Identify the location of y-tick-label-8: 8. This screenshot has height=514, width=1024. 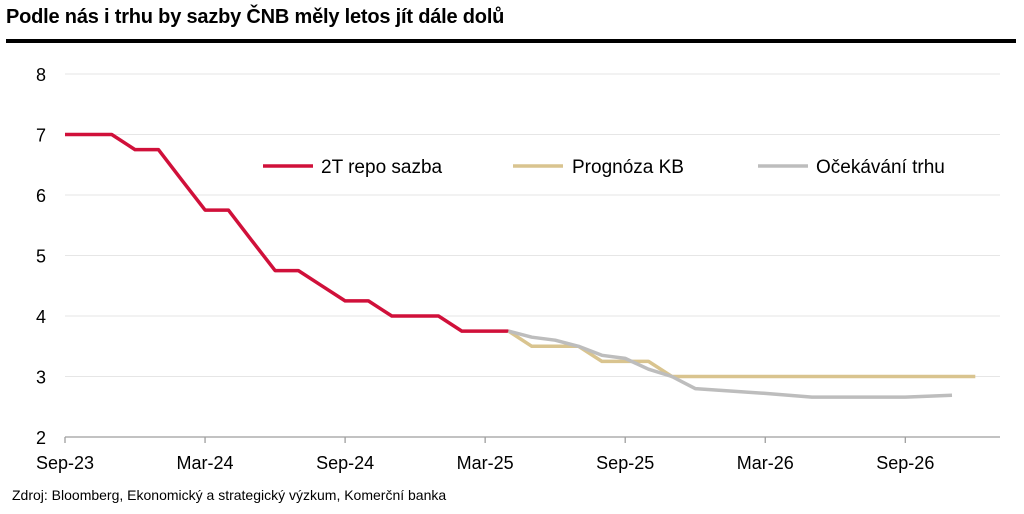
(41, 75).